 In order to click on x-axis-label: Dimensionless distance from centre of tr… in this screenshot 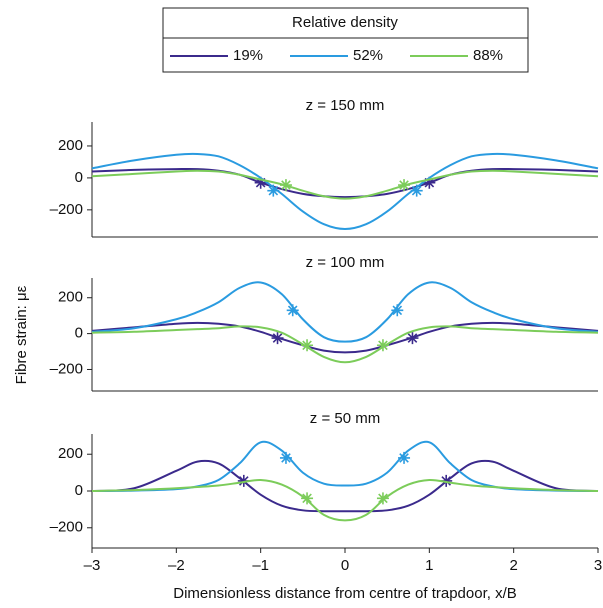, I will do `click(345, 593)`.